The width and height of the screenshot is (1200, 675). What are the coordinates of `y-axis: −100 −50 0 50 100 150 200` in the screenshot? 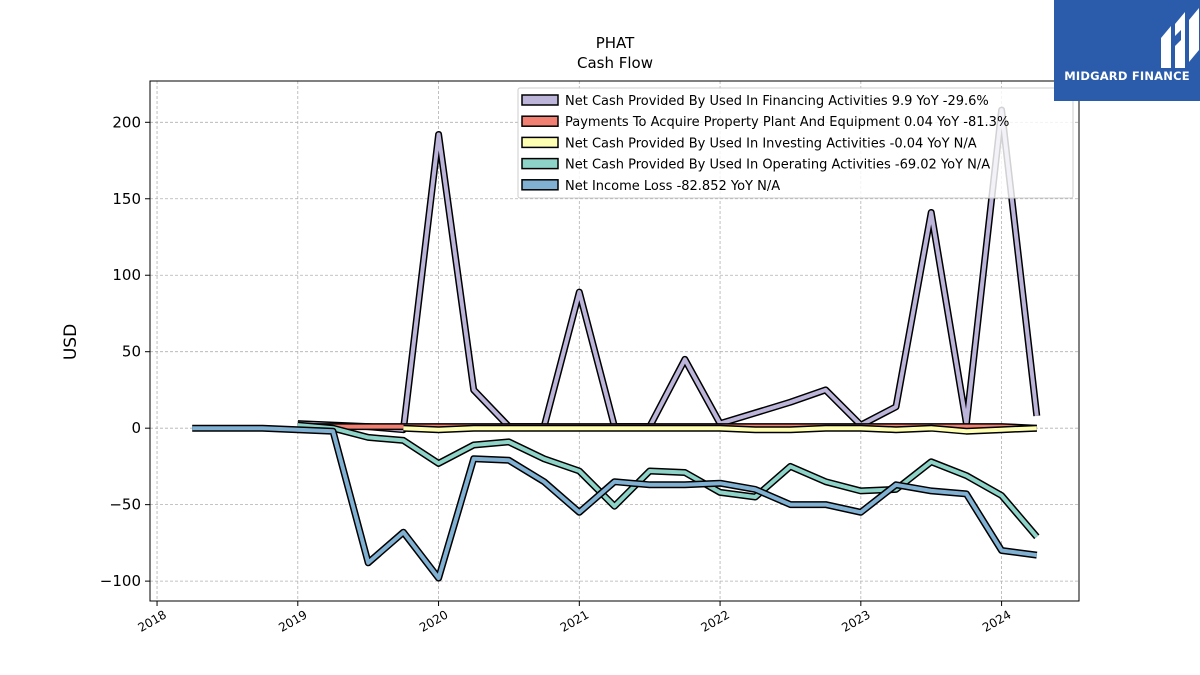 It's located at (125, 351).